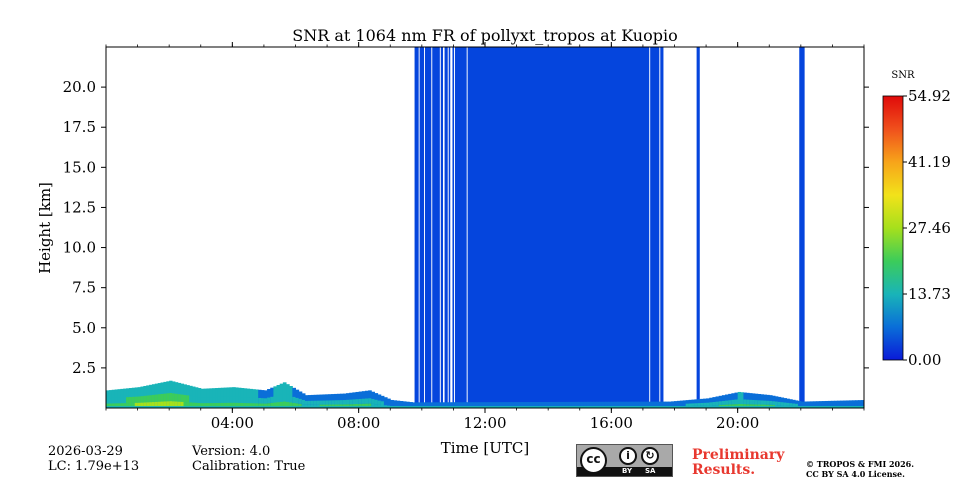 This screenshot has height=480, width=960. I want to click on x-tick-label: 20:00, so click(737, 423).